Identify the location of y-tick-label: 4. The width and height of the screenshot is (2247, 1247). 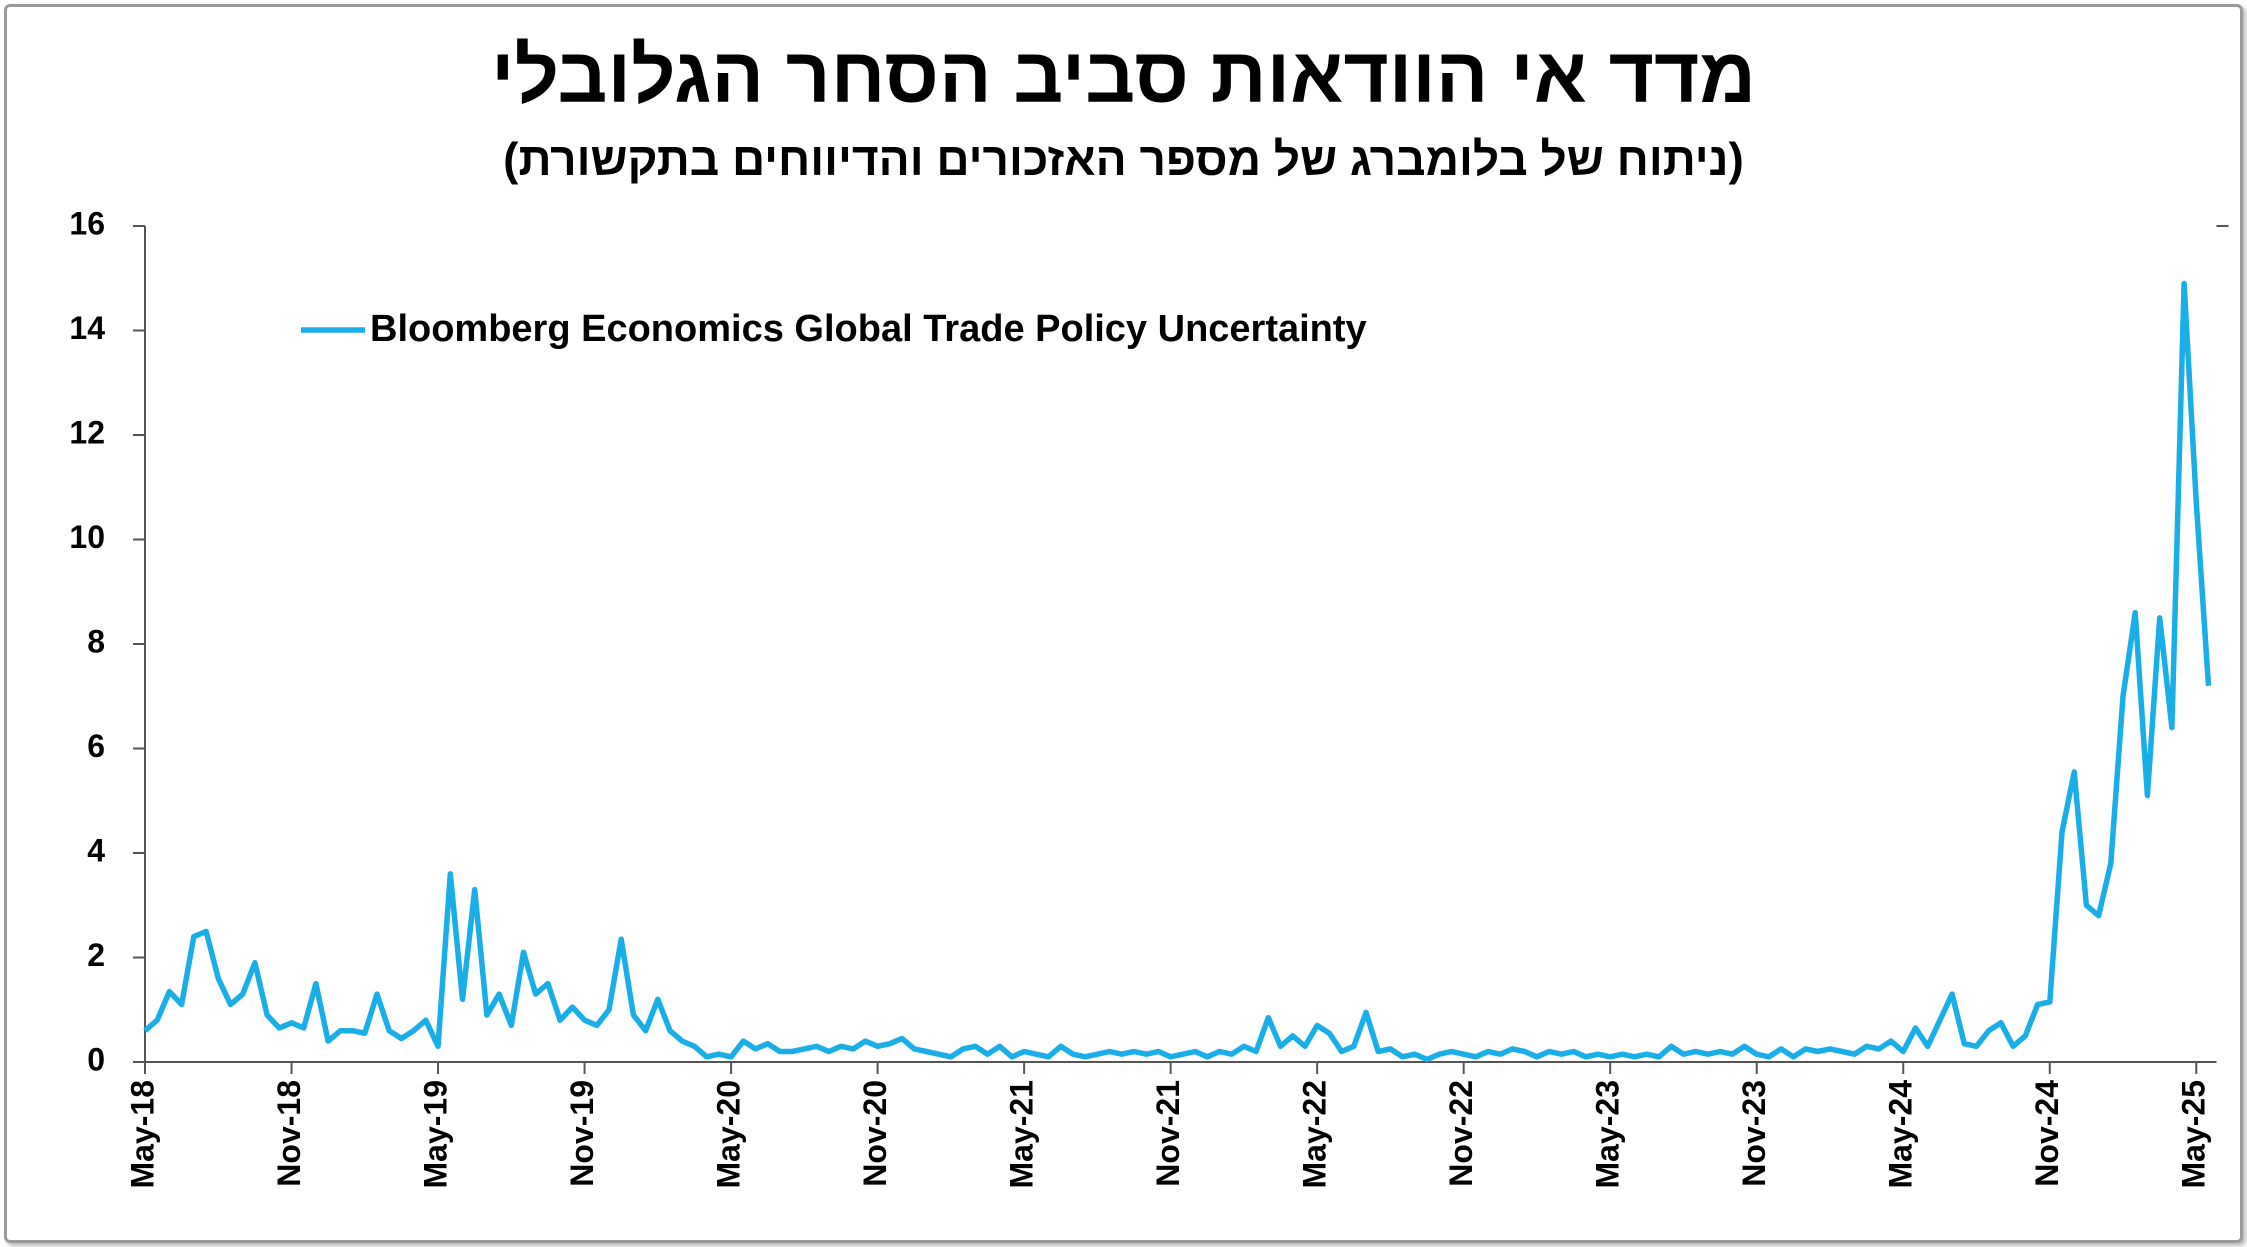
(96, 850).